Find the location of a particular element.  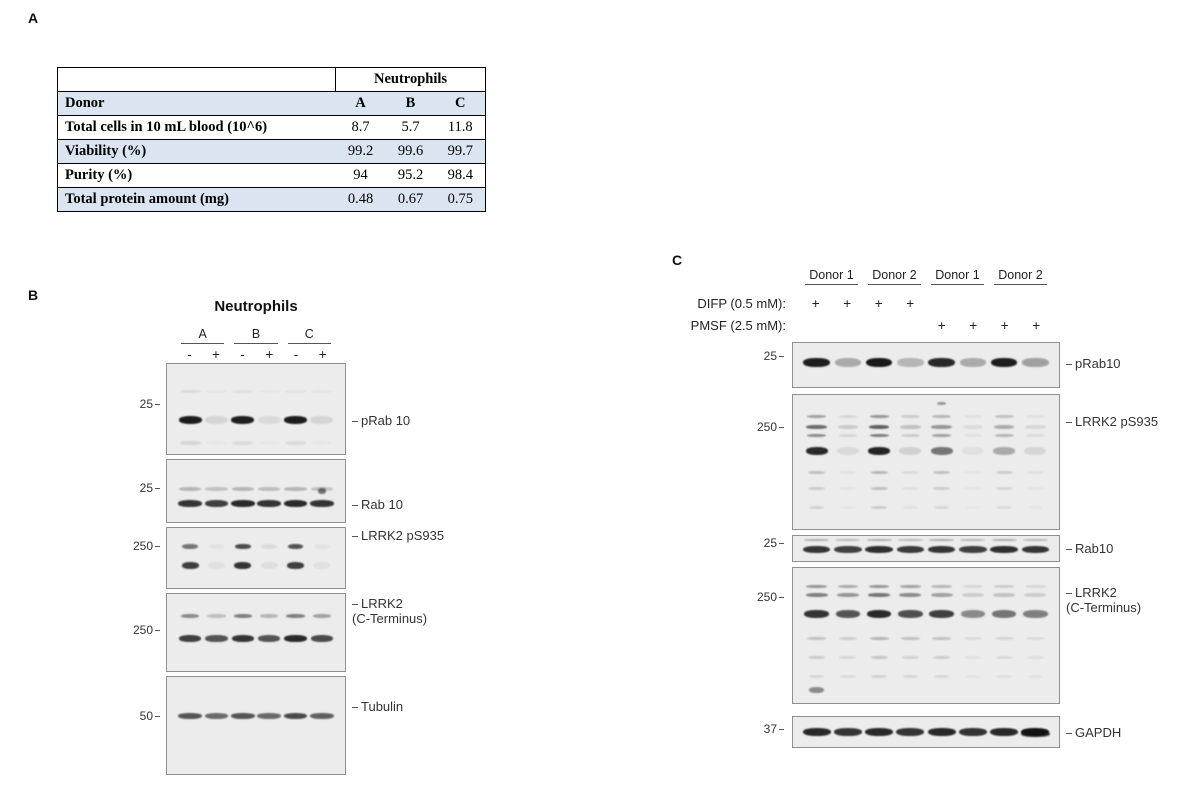

table-header-row: Donor A B C is located at coordinates (271, 103).